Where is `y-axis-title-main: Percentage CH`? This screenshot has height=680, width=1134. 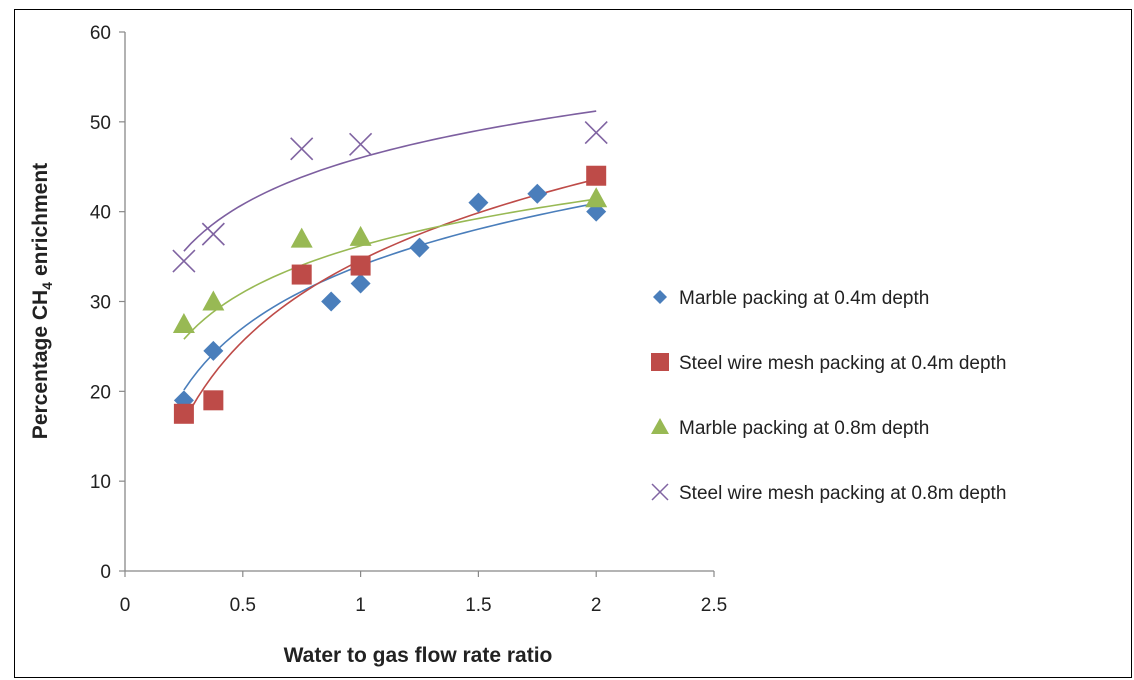
y-axis-title-main: Percentage CH is located at coordinates (40, 364).